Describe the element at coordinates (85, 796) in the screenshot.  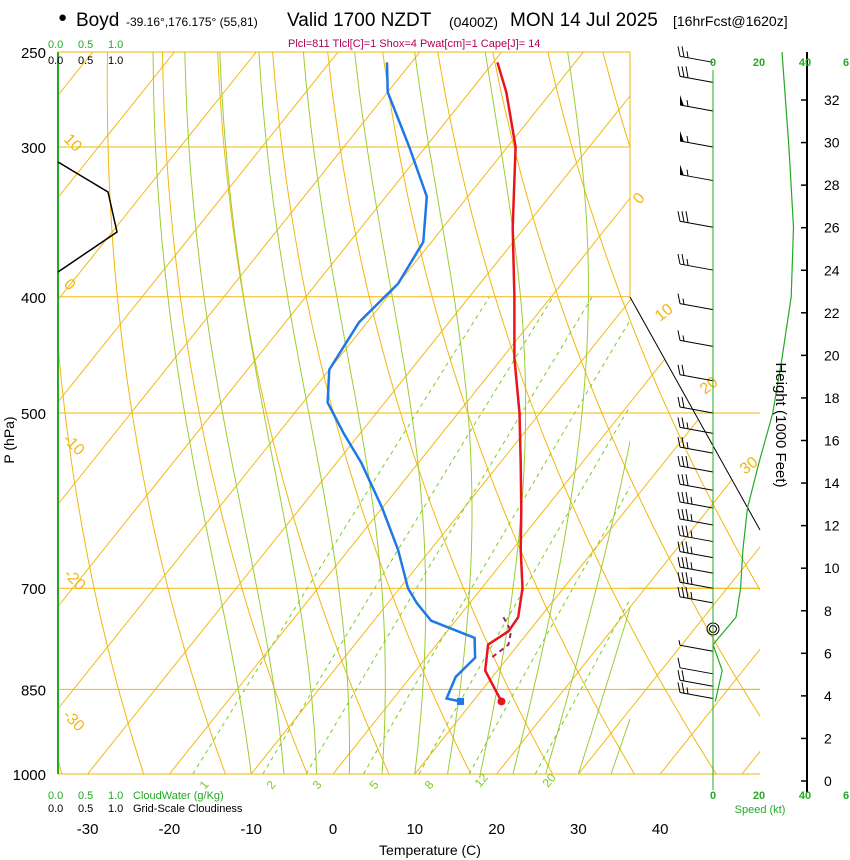
I see `cw-bot-1: 0.5` at that location.